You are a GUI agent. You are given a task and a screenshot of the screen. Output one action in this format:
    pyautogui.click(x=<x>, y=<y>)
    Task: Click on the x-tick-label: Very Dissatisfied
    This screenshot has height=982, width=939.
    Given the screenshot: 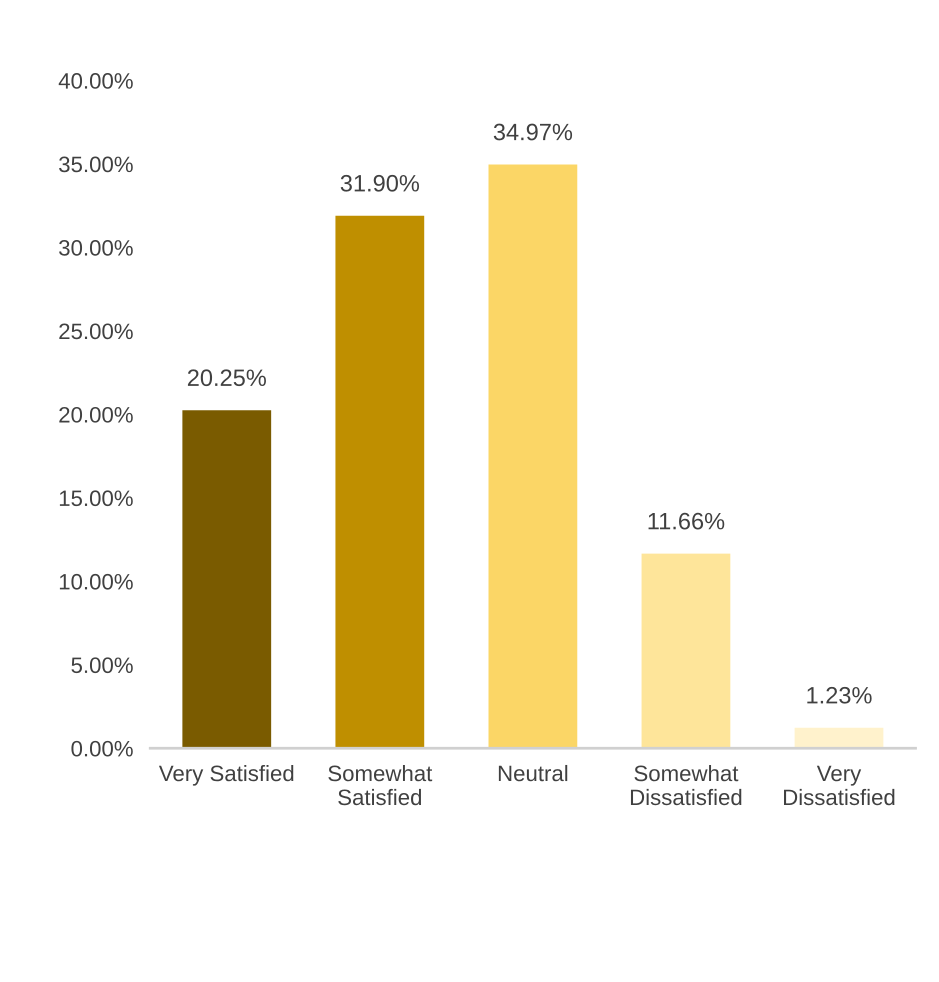 What is the action you would take?
    pyautogui.click(x=839, y=786)
    